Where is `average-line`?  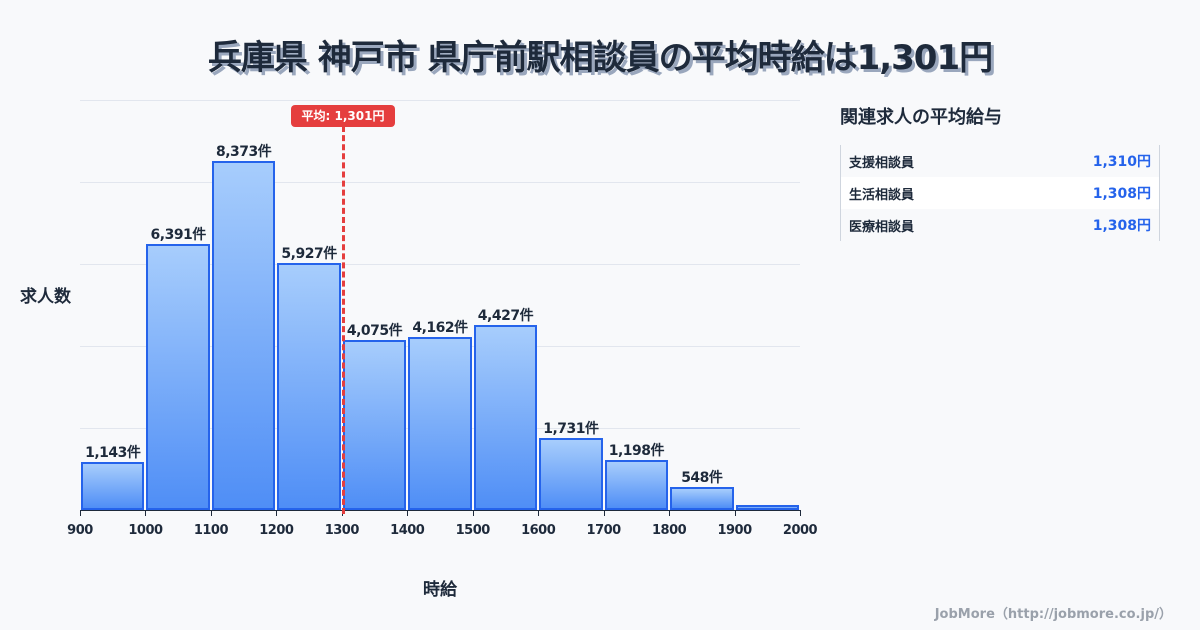 average-line is located at coordinates (343, 320).